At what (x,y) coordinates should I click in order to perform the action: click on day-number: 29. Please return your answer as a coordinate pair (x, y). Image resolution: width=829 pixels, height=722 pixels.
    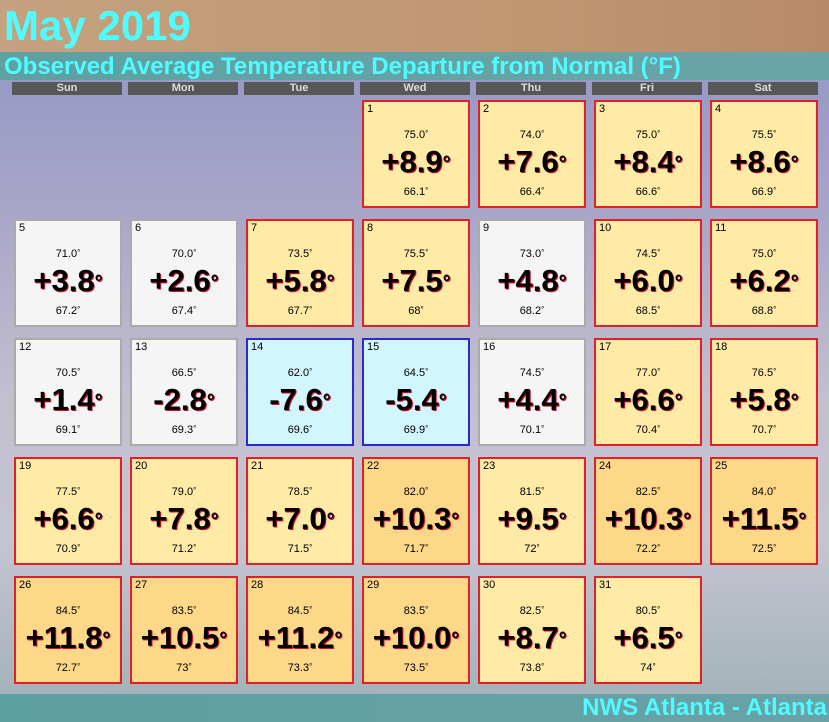
    Looking at the image, I should click on (373, 585).